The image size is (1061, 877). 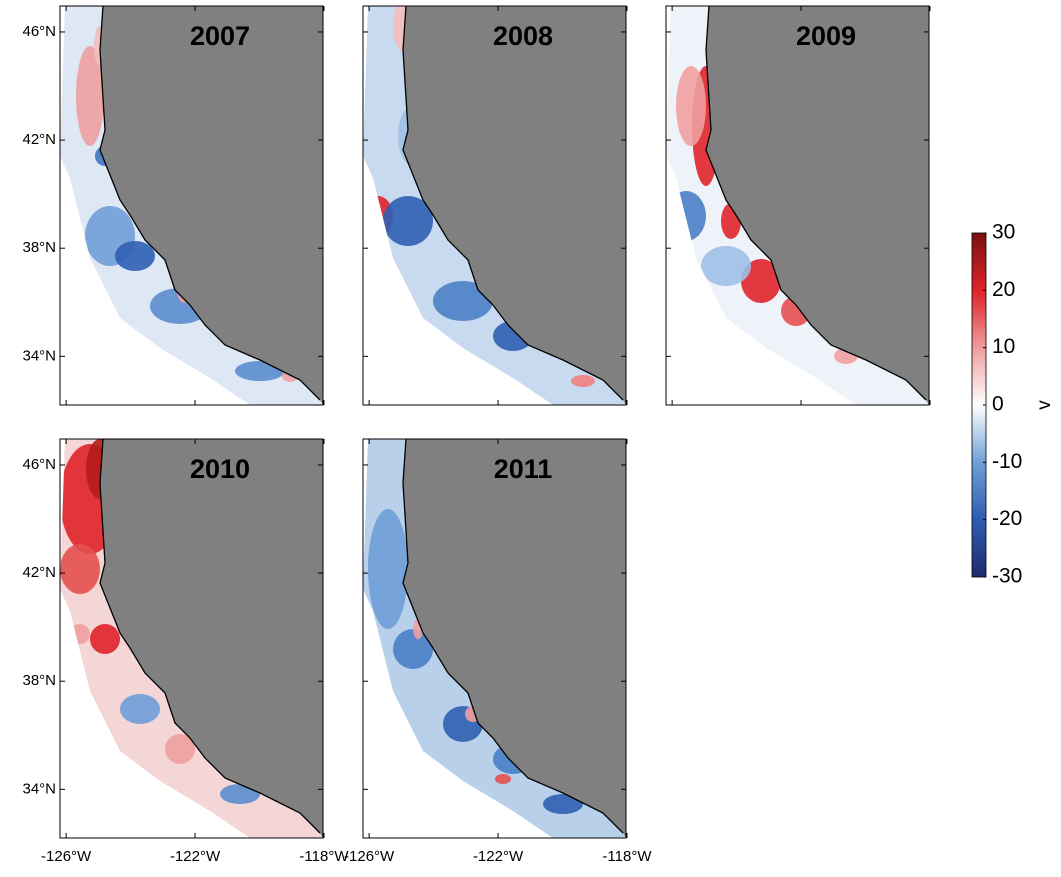 I want to click on map-panel: 2008, so click(x=495, y=205).